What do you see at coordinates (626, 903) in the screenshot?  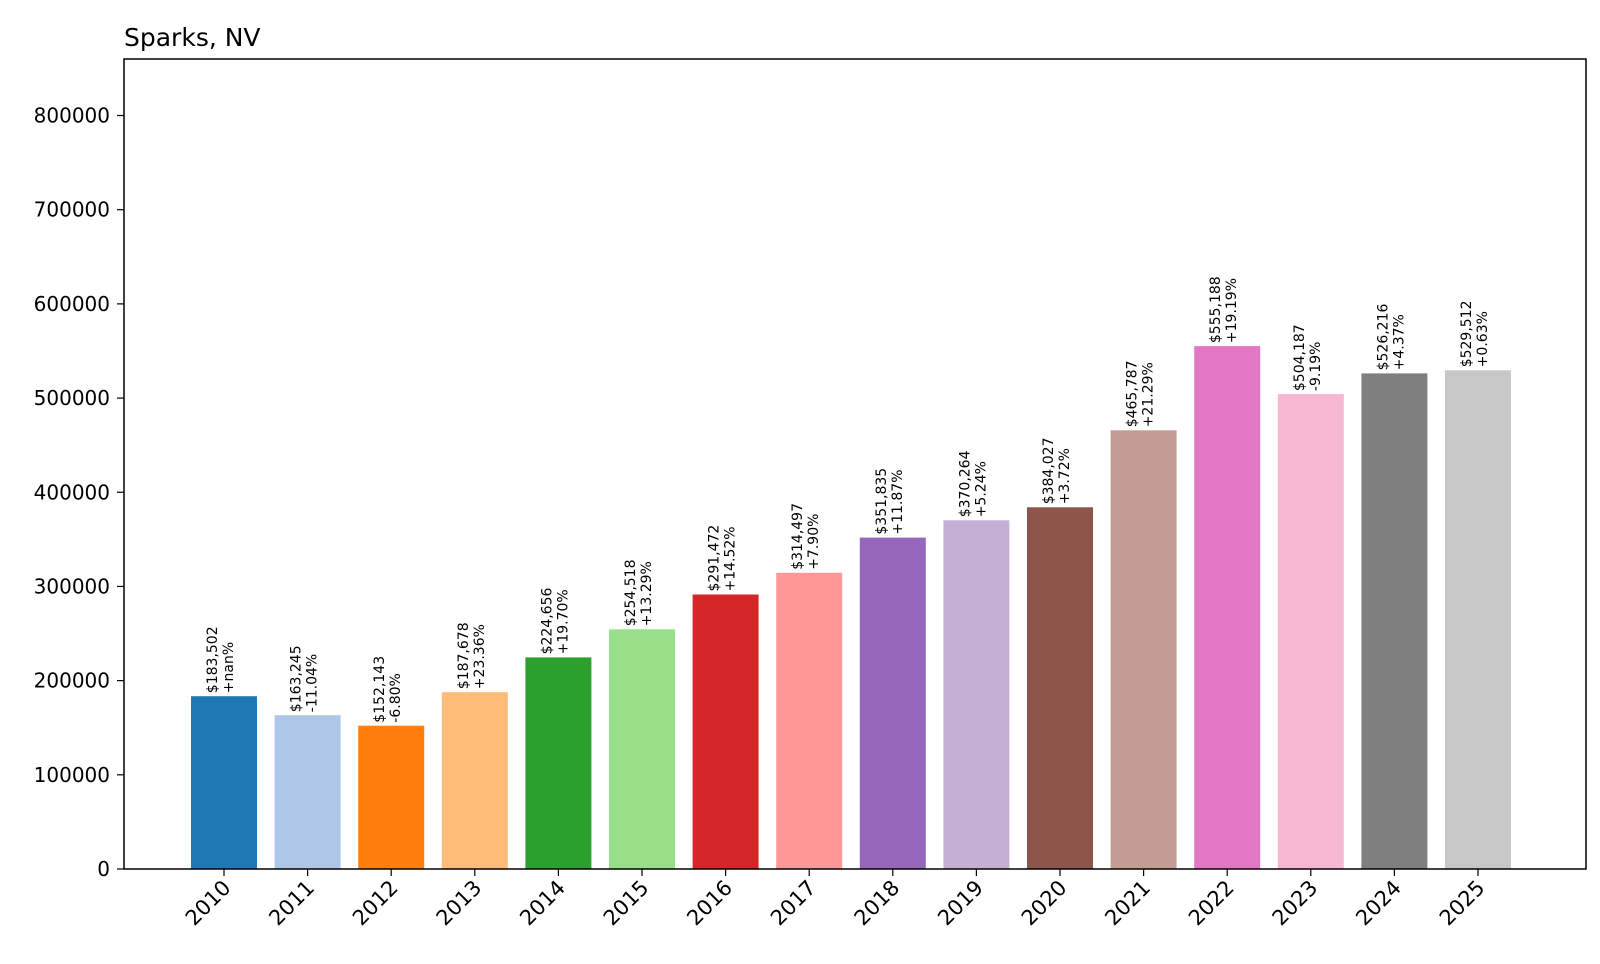 I see `x-tick-label-2015: 2015` at bounding box center [626, 903].